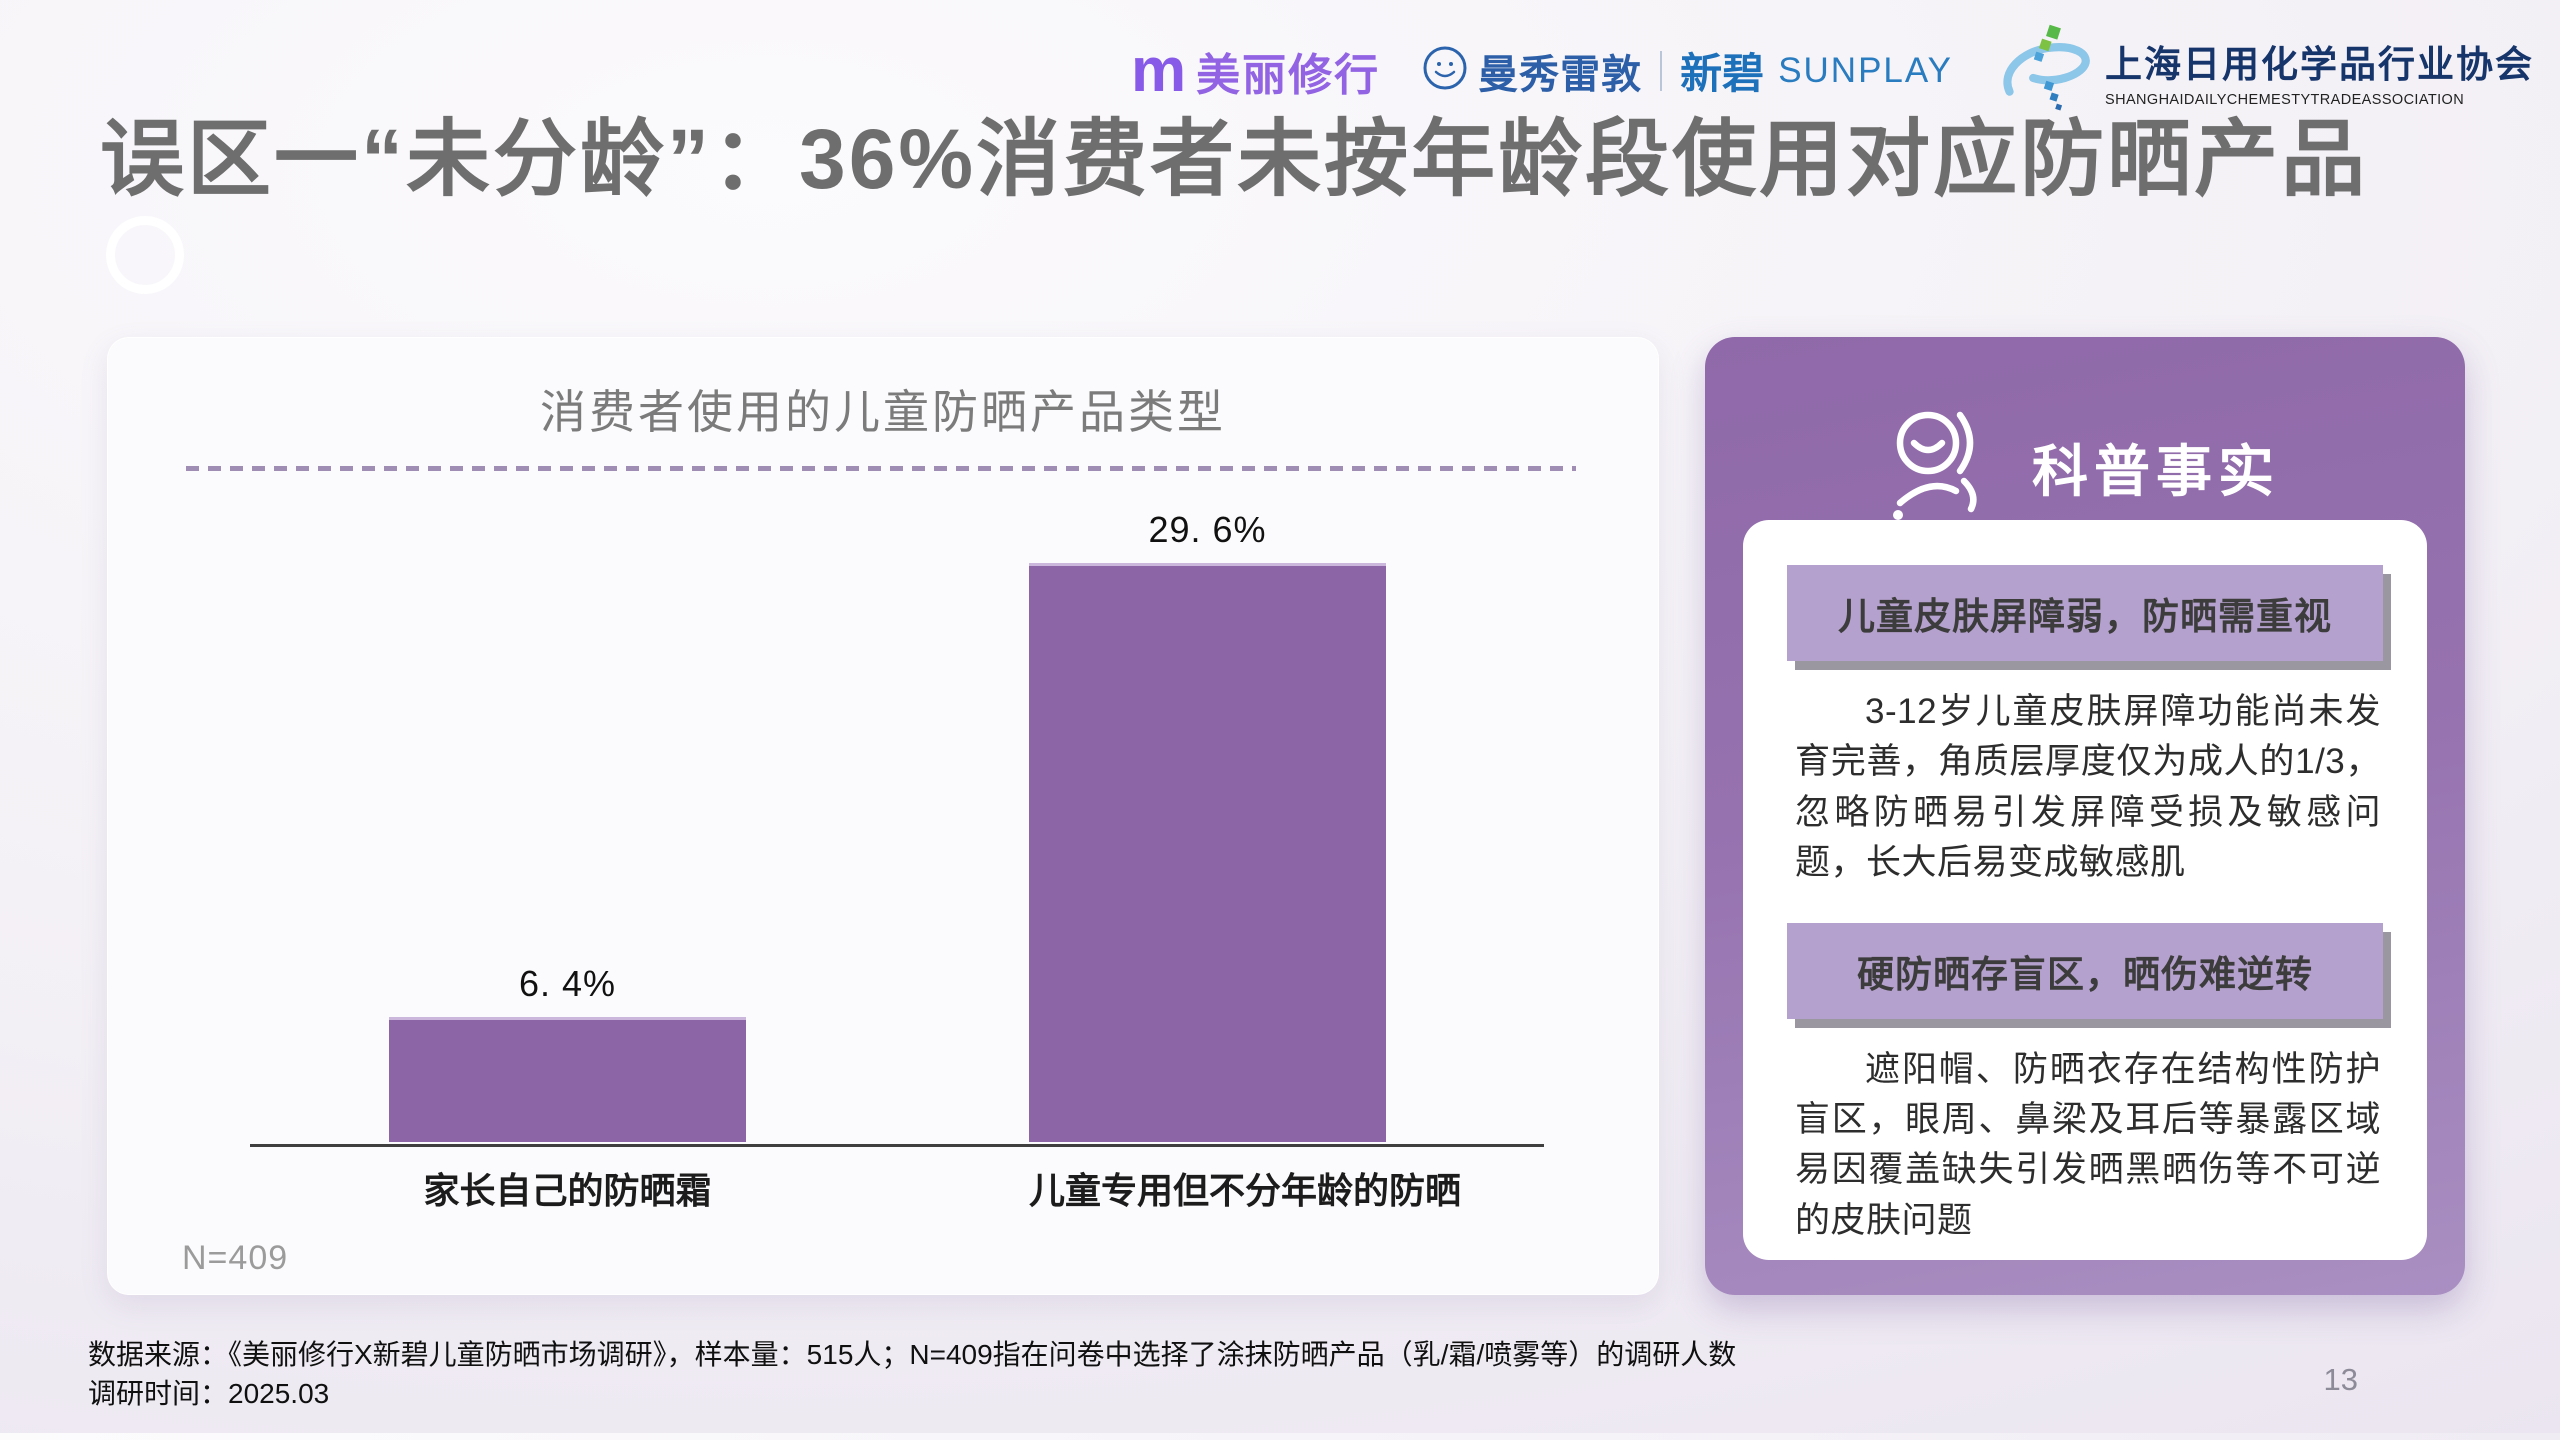  I want to click on chart-title: 消费者使用的儿童防晒产品类型, so click(883, 412).